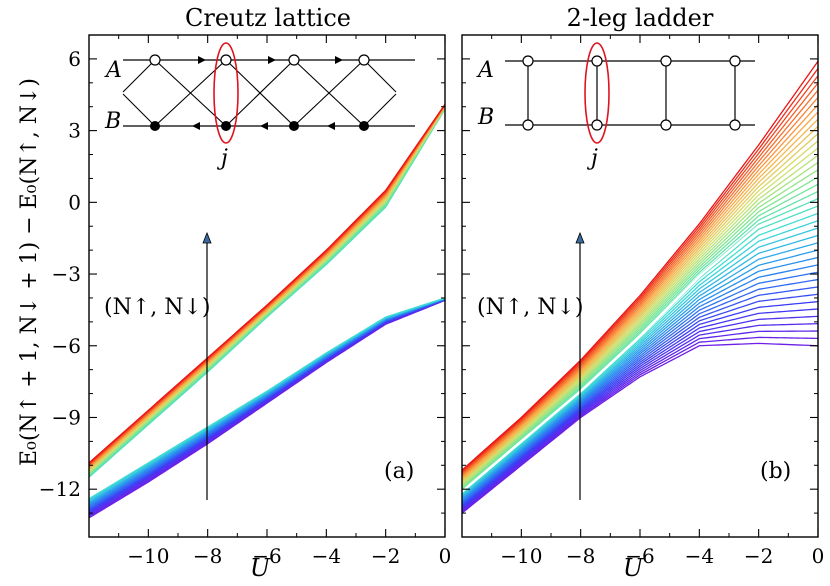 Image resolution: width=830 pixels, height=586 pixels. Describe the element at coordinates (66, 274) in the screenshot. I see `y-tick-label: −3` at that location.